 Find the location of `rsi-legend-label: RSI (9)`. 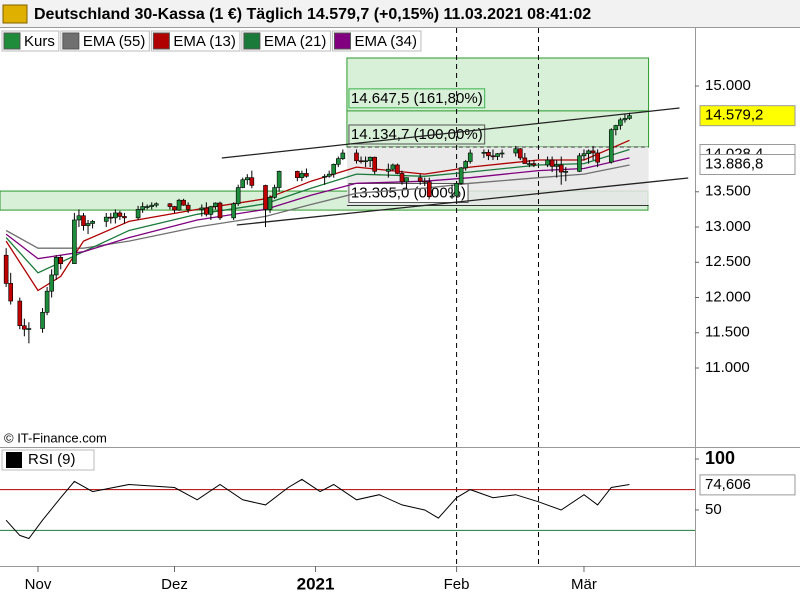

rsi-legend-label: RSI (9) is located at coordinates (52, 459).